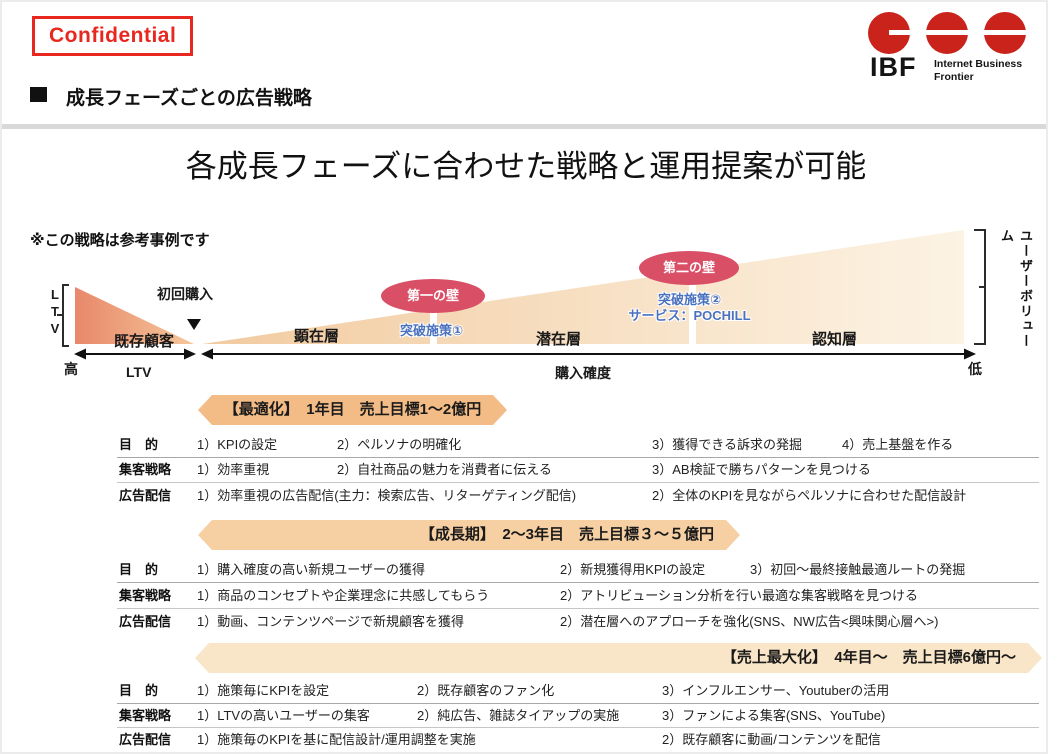 The width and height of the screenshot is (1048, 754). Describe the element at coordinates (583, 373) in the screenshot. I see `axis-purchase-probability-label: 購入確度` at that location.